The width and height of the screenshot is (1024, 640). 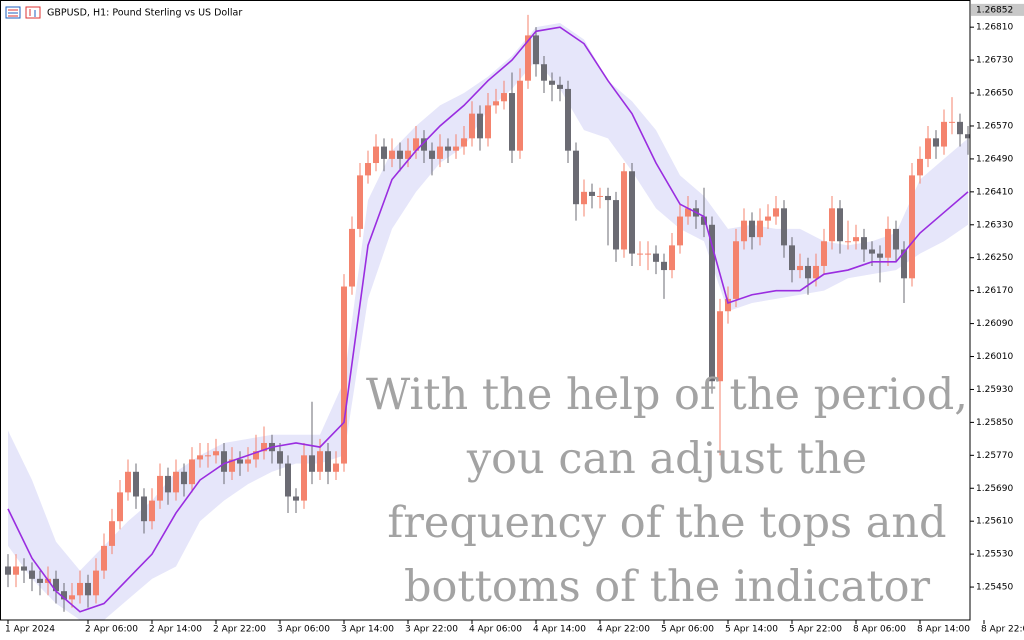 What do you see at coordinates (994, 357) in the screenshot?
I see `y-tick-label: 1.26010` at bounding box center [994, 357].